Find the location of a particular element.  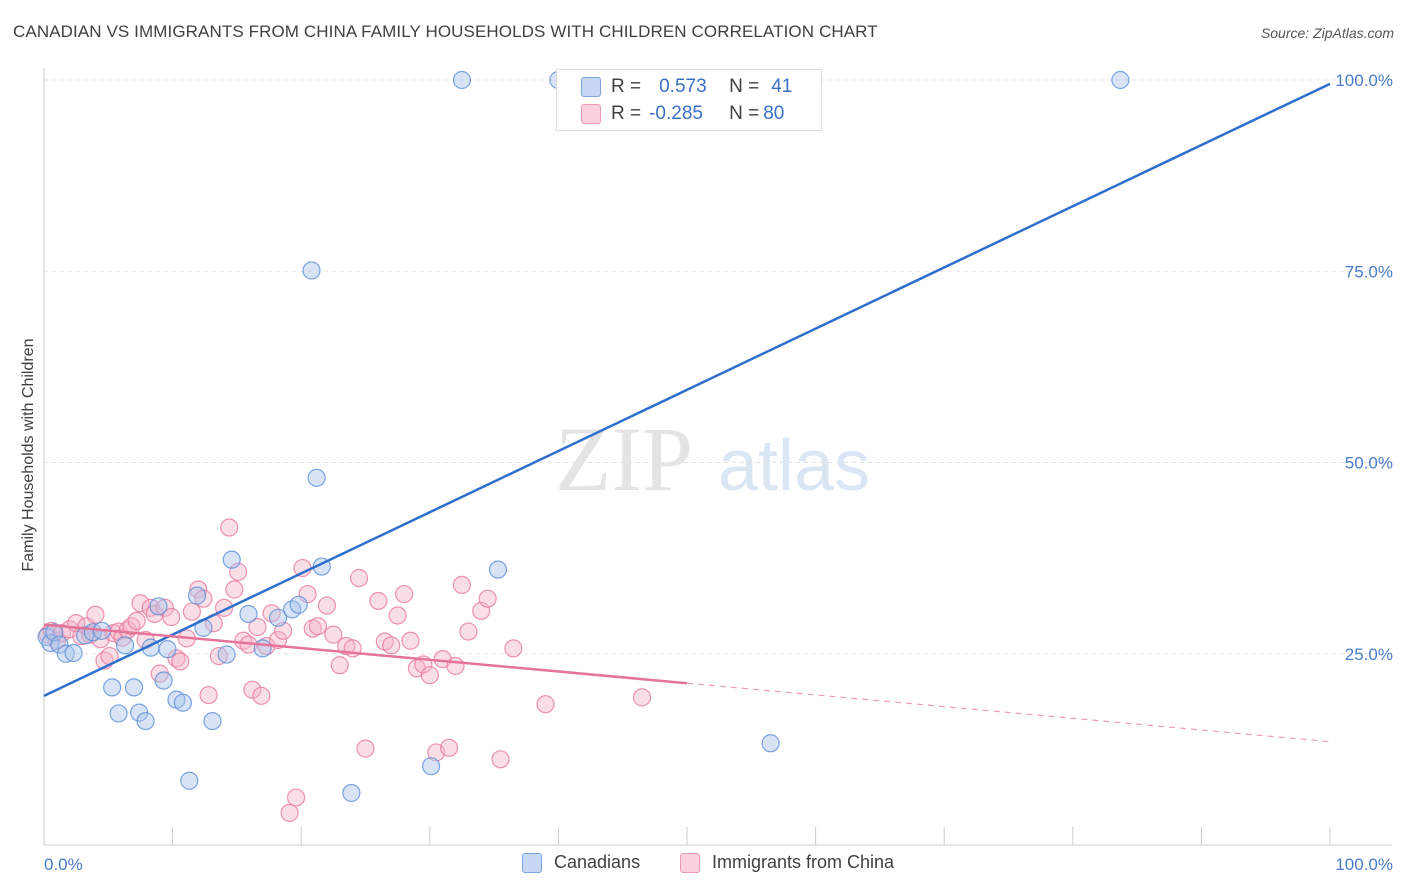

stats-r-value: 0.573 is located at coordinates (683, 86).